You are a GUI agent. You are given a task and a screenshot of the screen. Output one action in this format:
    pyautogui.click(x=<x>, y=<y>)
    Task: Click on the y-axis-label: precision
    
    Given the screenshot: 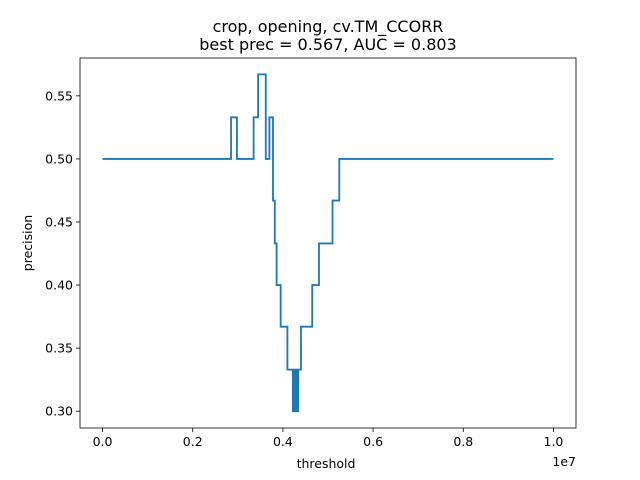 What is the action you would take?
    pyautogui.click(x=27, y=243)
    